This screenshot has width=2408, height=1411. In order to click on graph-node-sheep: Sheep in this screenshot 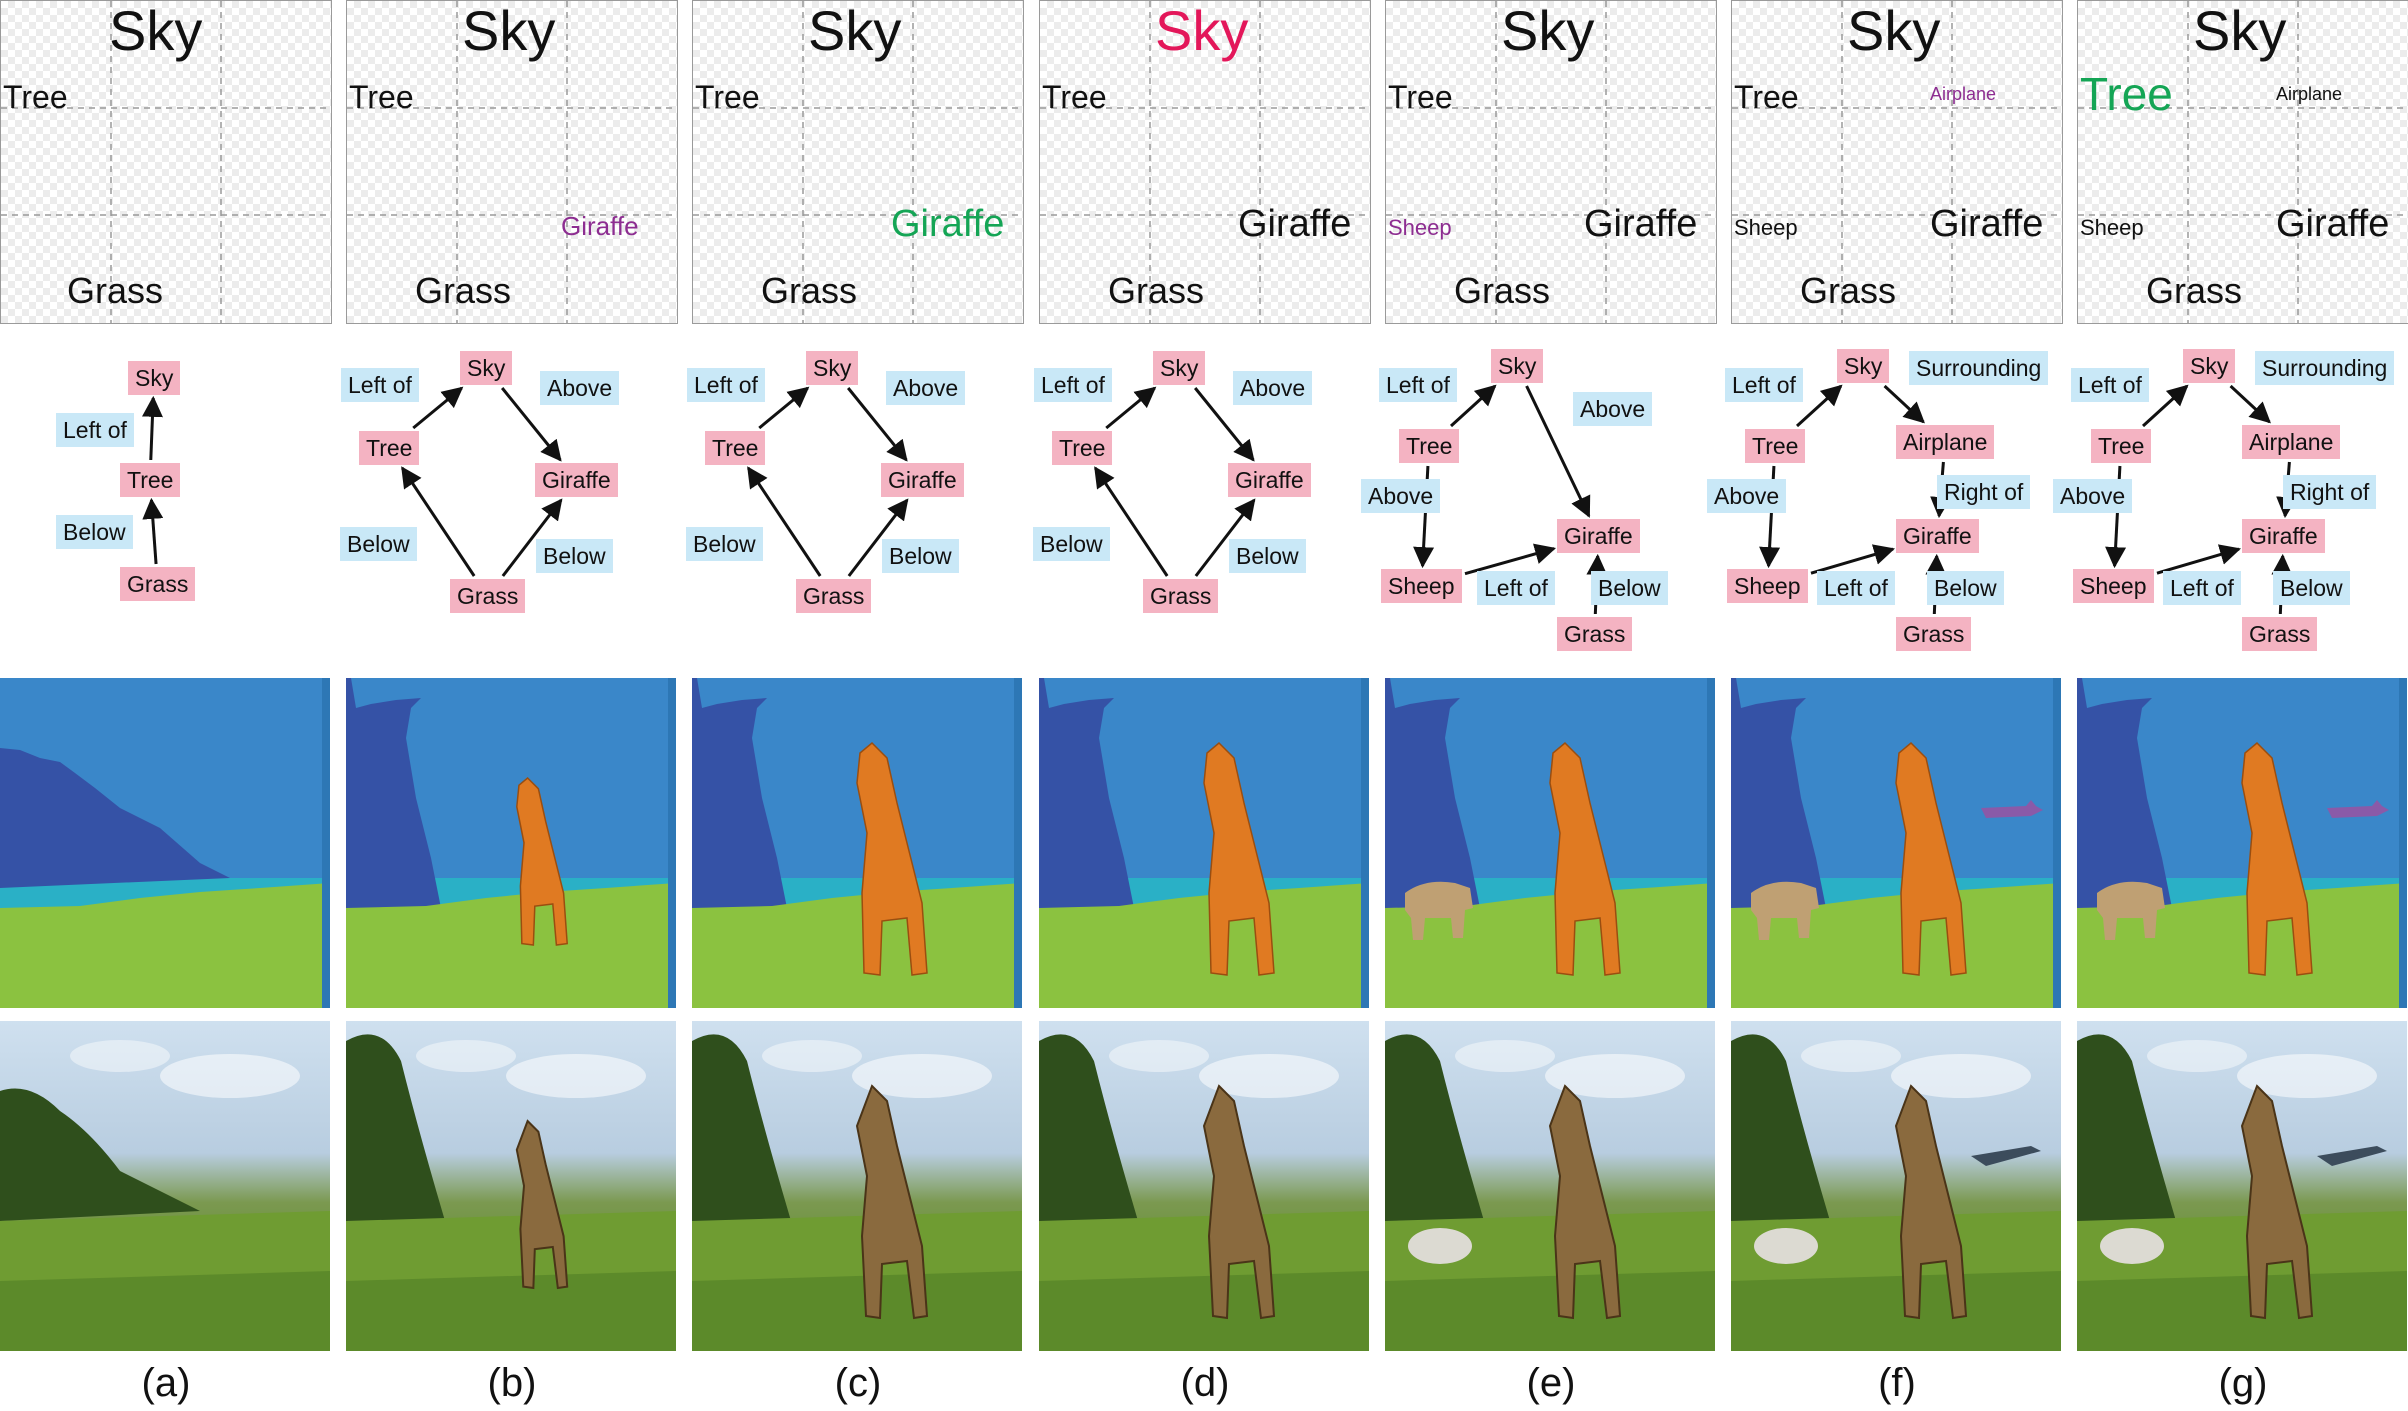, I will do `click(2113, 586)`.